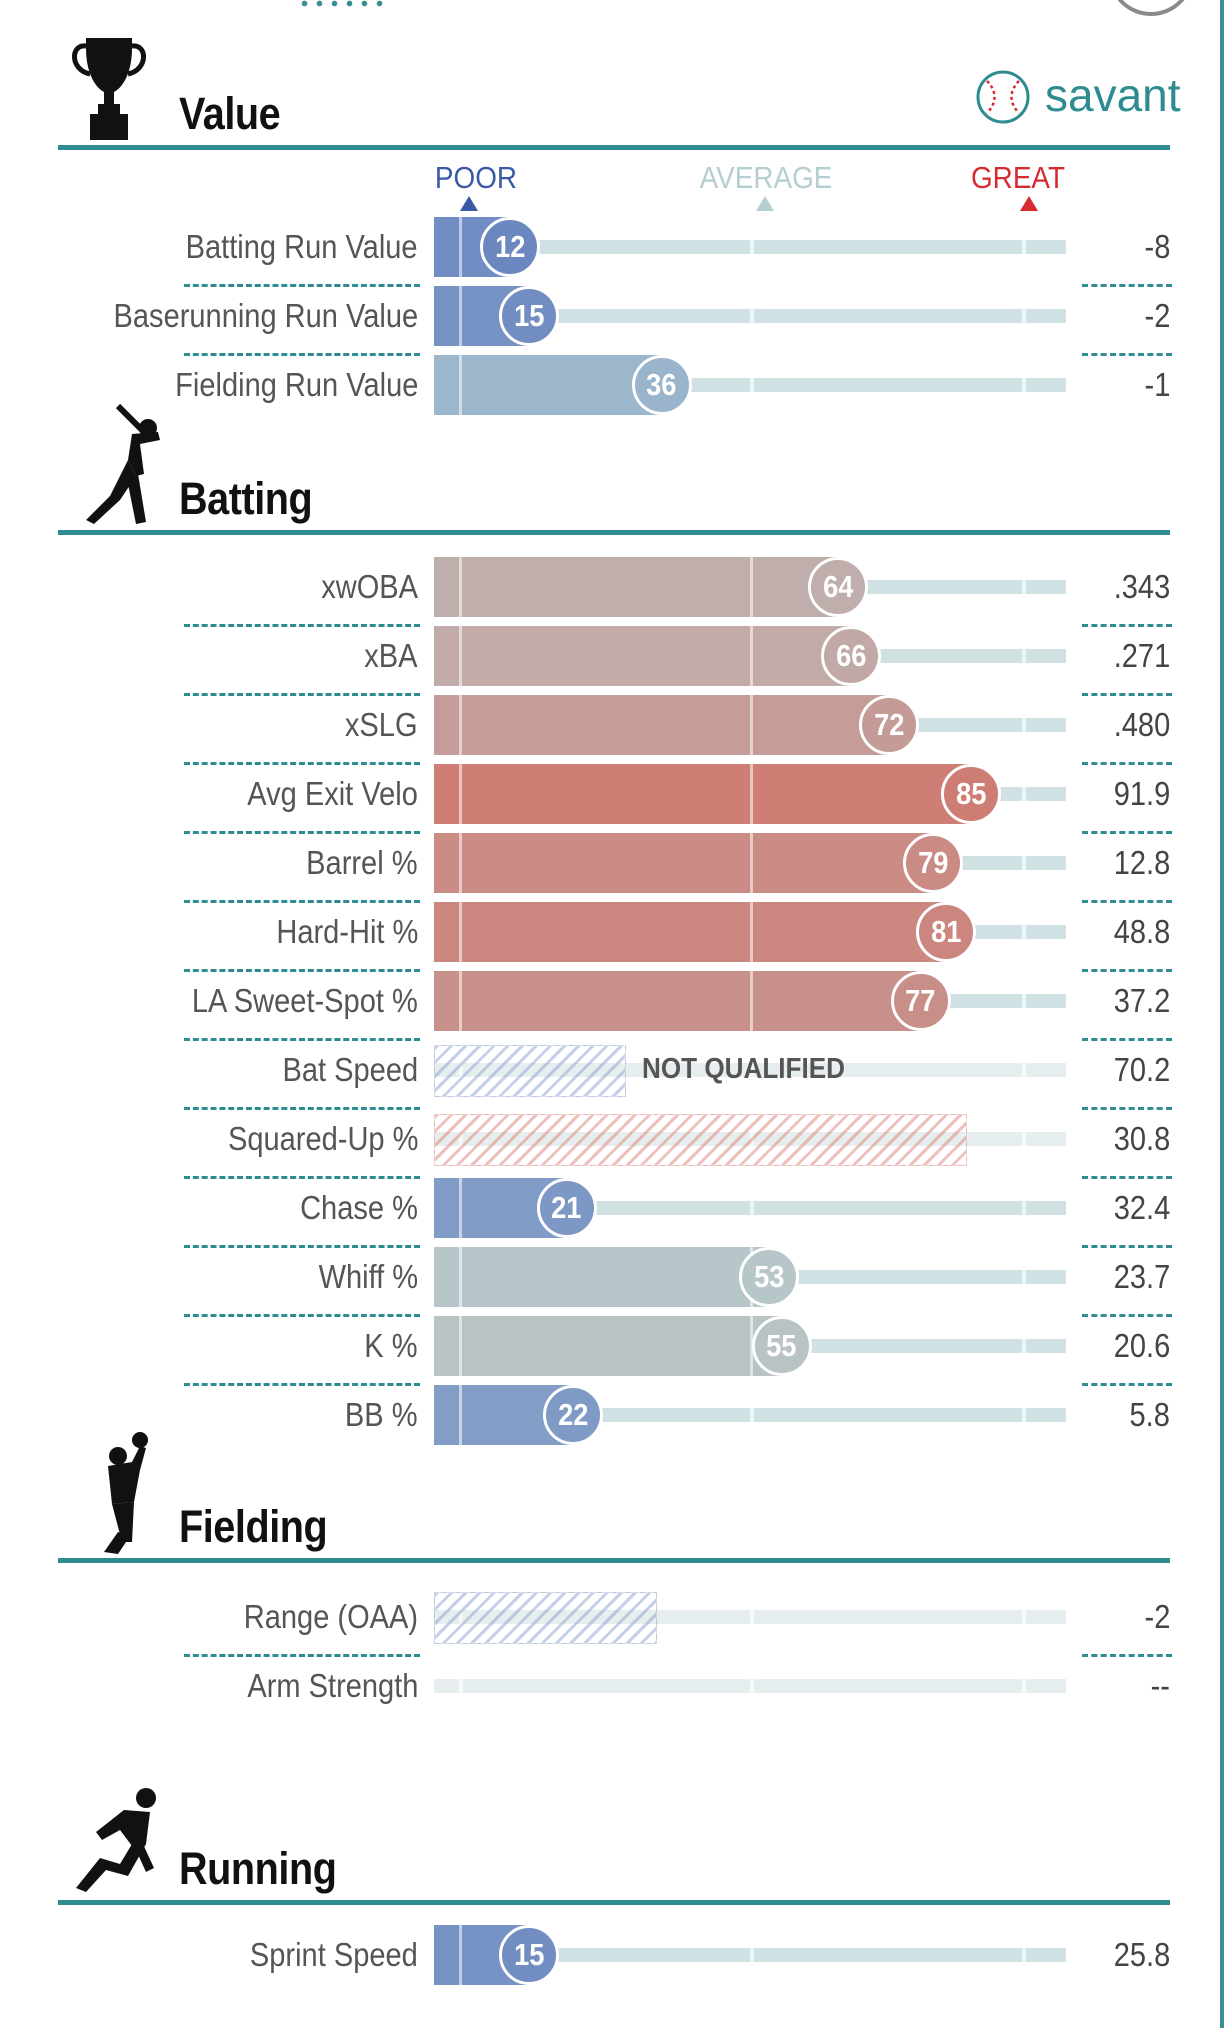  Describe the element at coordinates (334, 1954) in the screenshot. I see `metric-label: Sprint Speed` at that location.